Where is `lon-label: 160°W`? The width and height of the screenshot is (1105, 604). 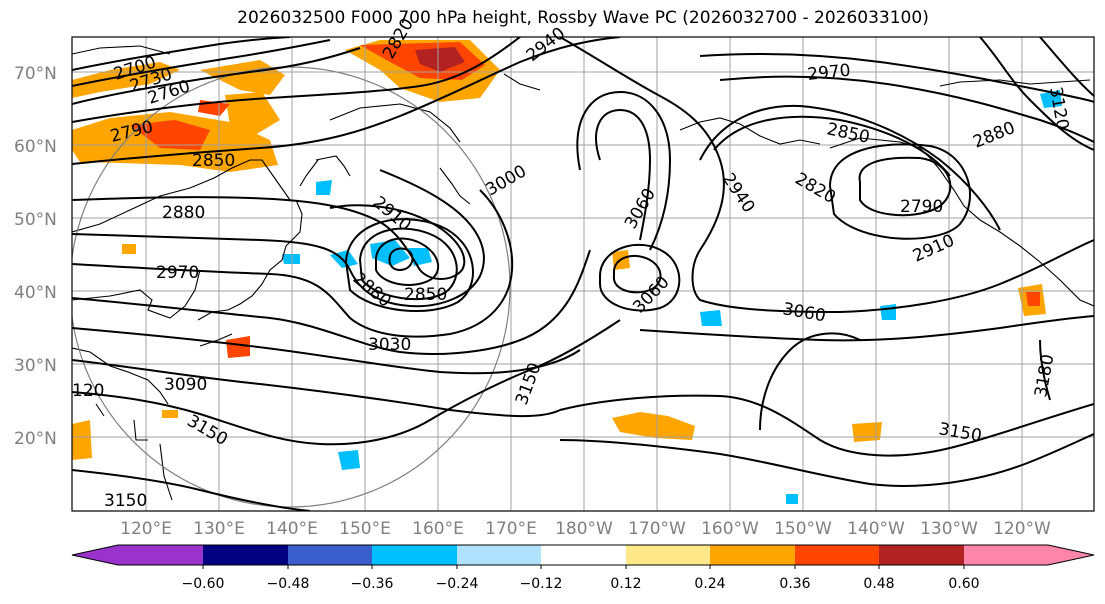
lon-label: 160°W is located at coordinates (730, 529).